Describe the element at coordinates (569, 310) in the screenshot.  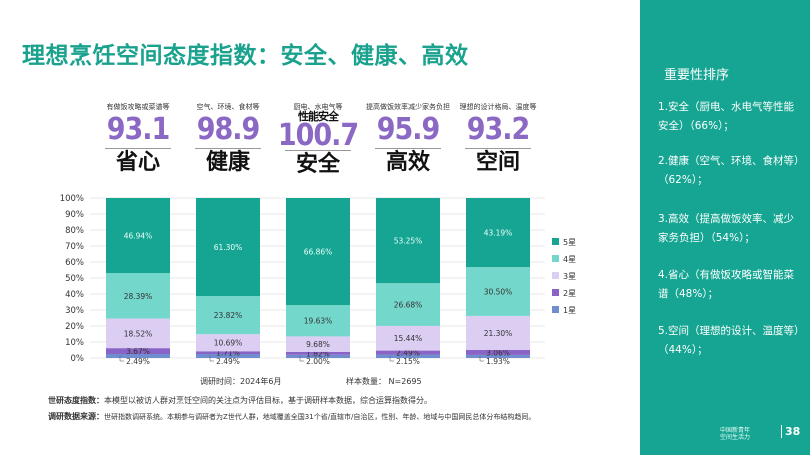
I see `legend-label: 1星` at that location.